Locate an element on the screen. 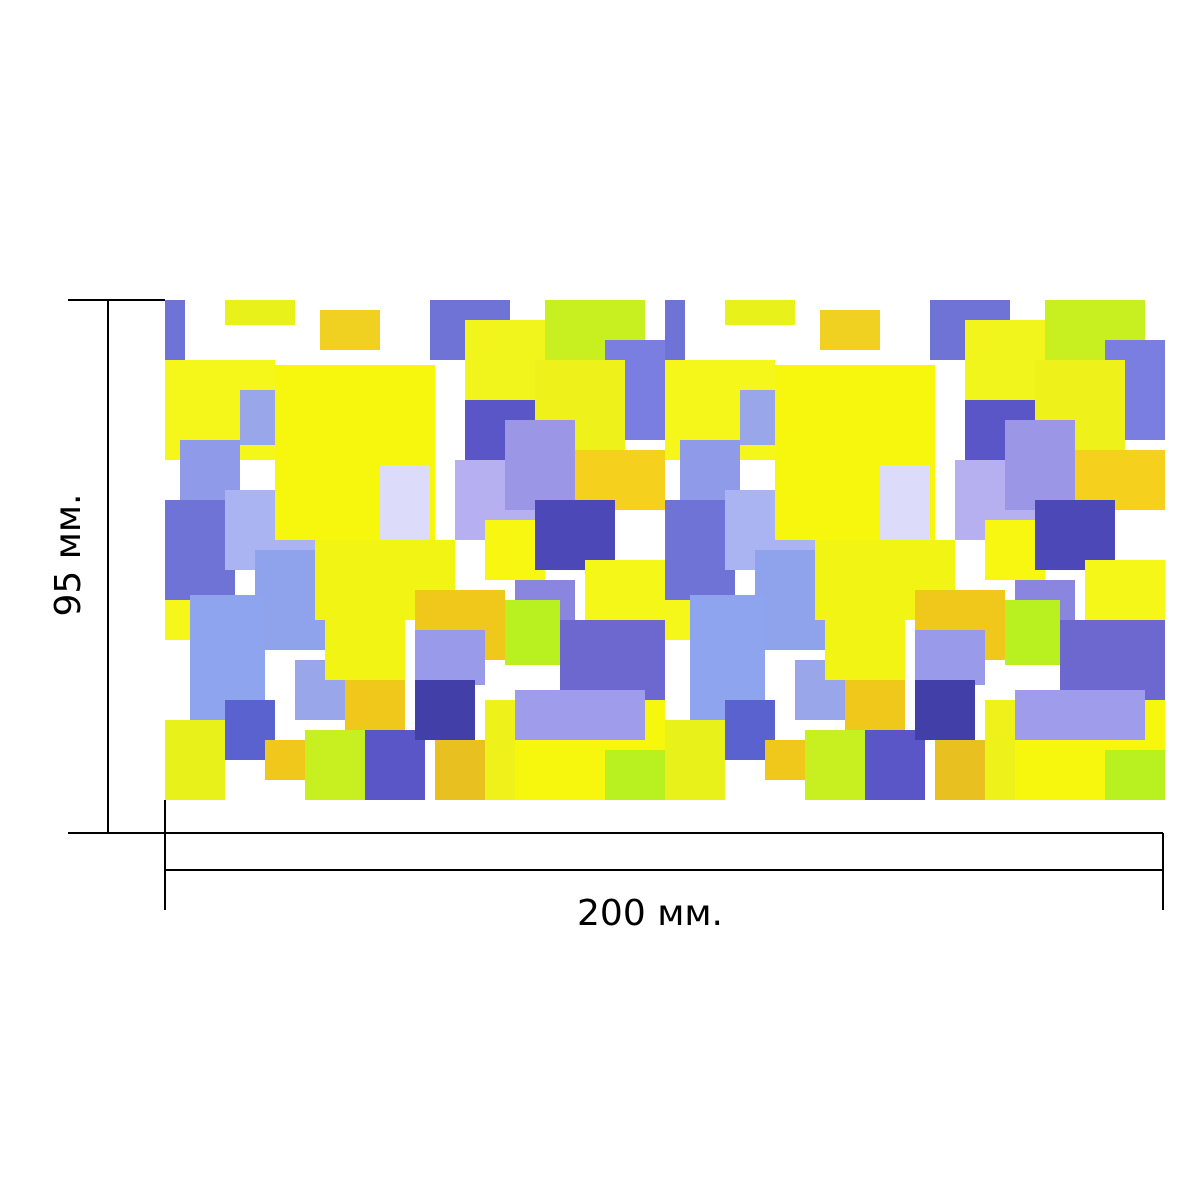 The image size is (1200, 1200). width-label: 200 мм. is located at coordinates (650, 913).